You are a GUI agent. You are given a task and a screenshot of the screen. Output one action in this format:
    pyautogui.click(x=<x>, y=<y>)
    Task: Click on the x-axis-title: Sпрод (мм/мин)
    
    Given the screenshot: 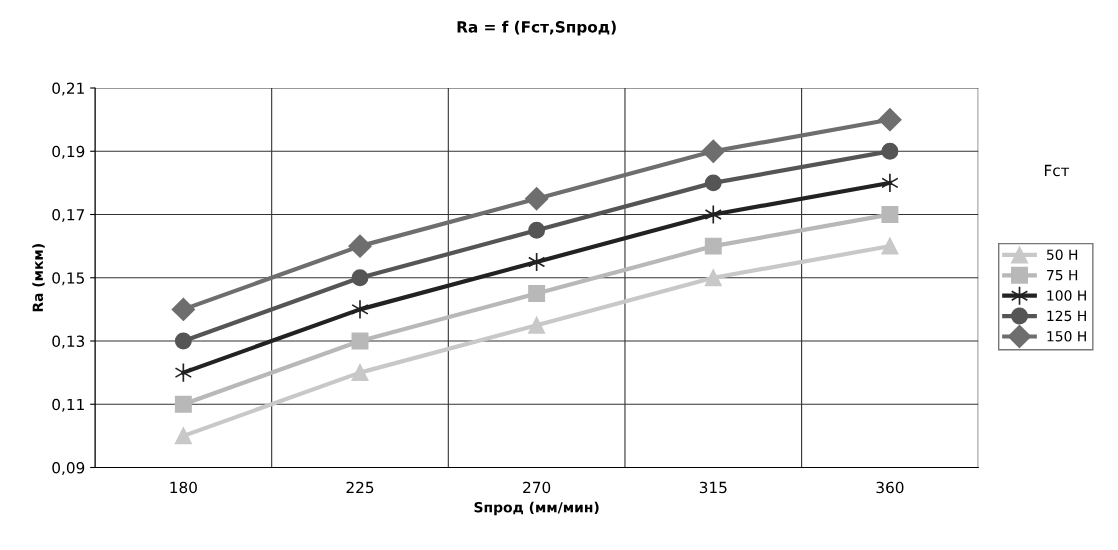 What is the action you would take?
    pyautogui.click(x=536, y=508)
    